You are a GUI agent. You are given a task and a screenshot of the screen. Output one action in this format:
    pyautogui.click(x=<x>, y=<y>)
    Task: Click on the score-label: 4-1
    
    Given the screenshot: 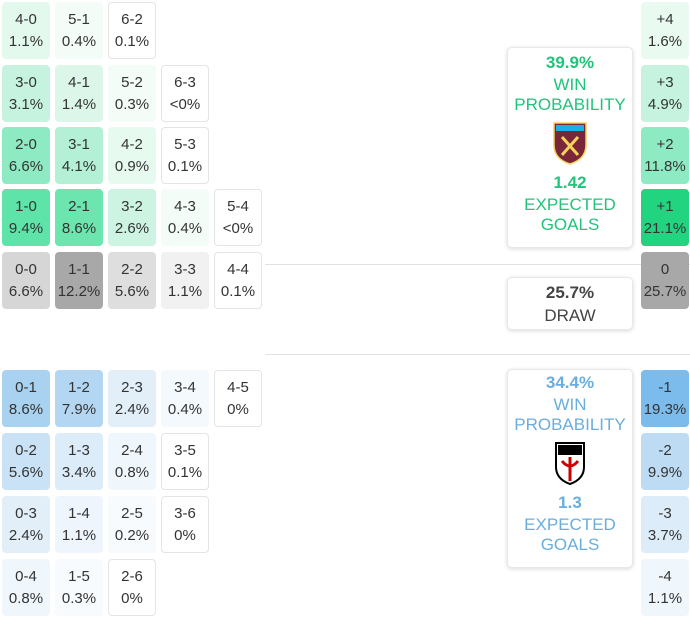 What is the action you would take?
    pyautogui.click(x=79, y=82)
    